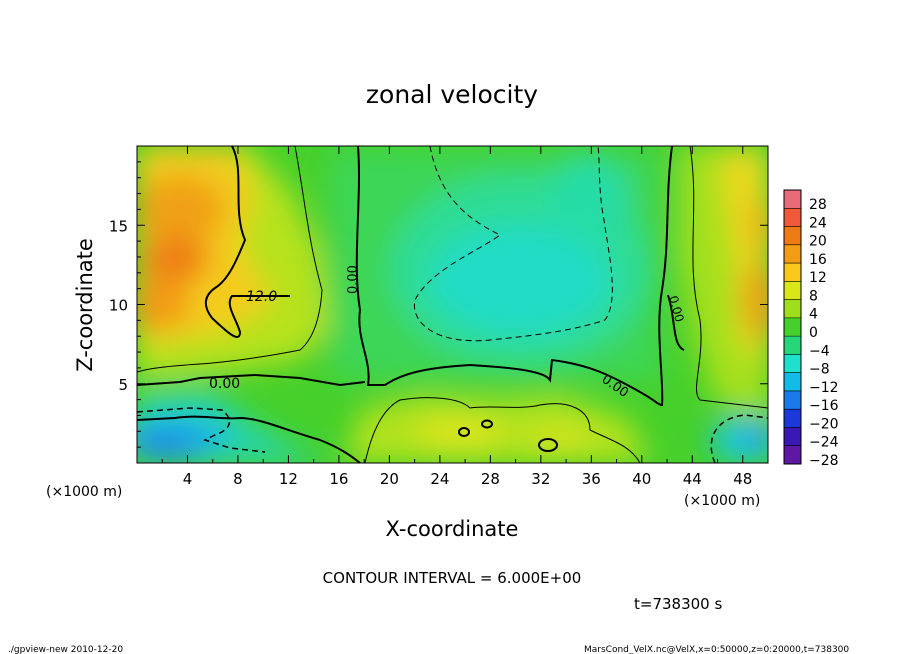  Describe the element at coordinates (123, 385) in the screenshot. I see `y-tick-label: 5` at that location.